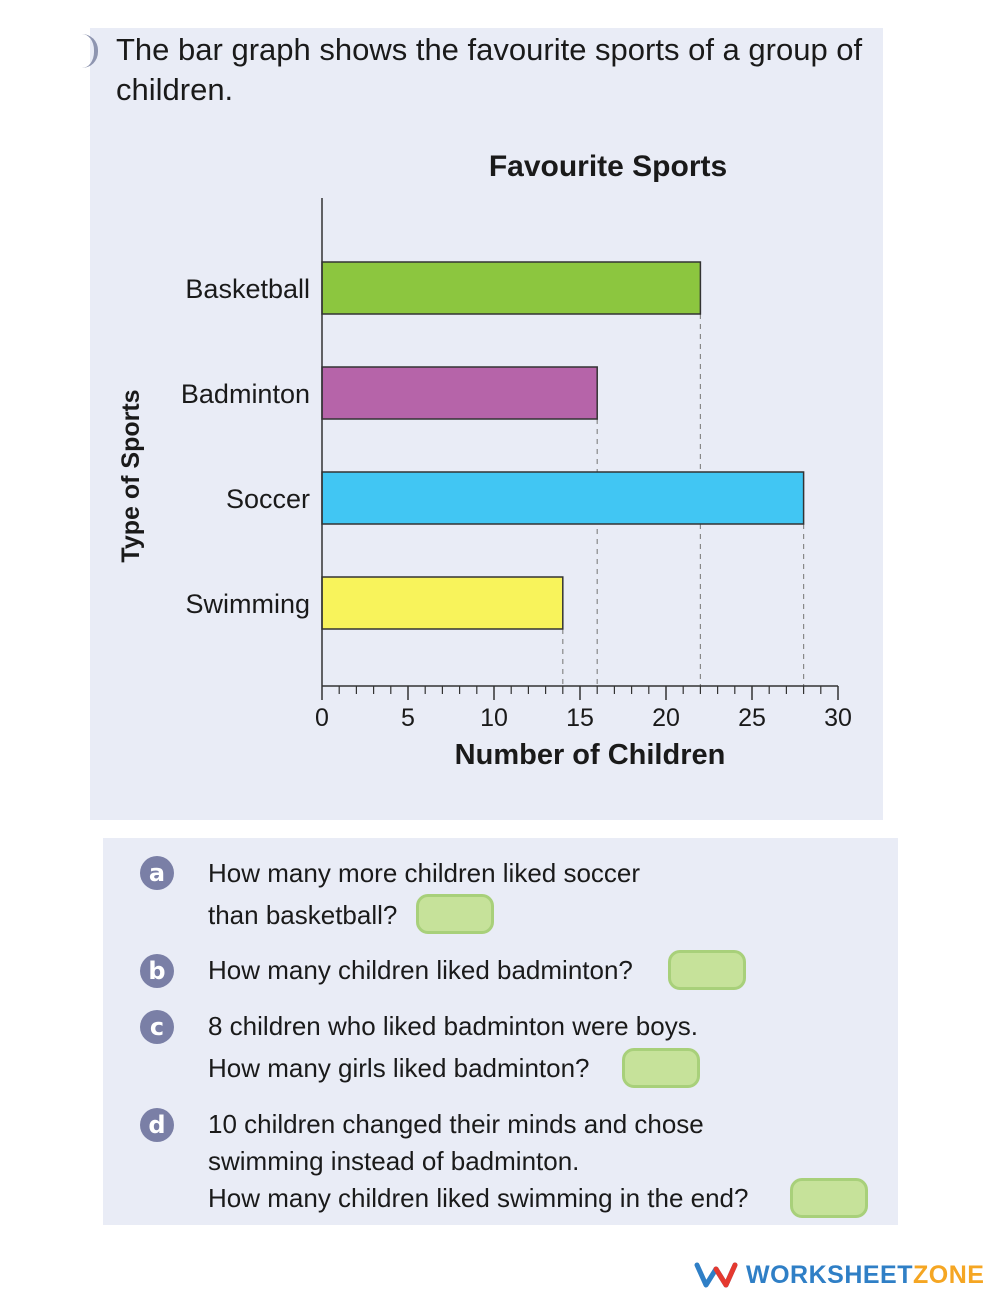 This screenshot has width=1000, height=1294. What do you see at coordinates (303, 915) in the screenshot?
I see `question-a-line-2: than basketball?` at bounding box center [303, 915].